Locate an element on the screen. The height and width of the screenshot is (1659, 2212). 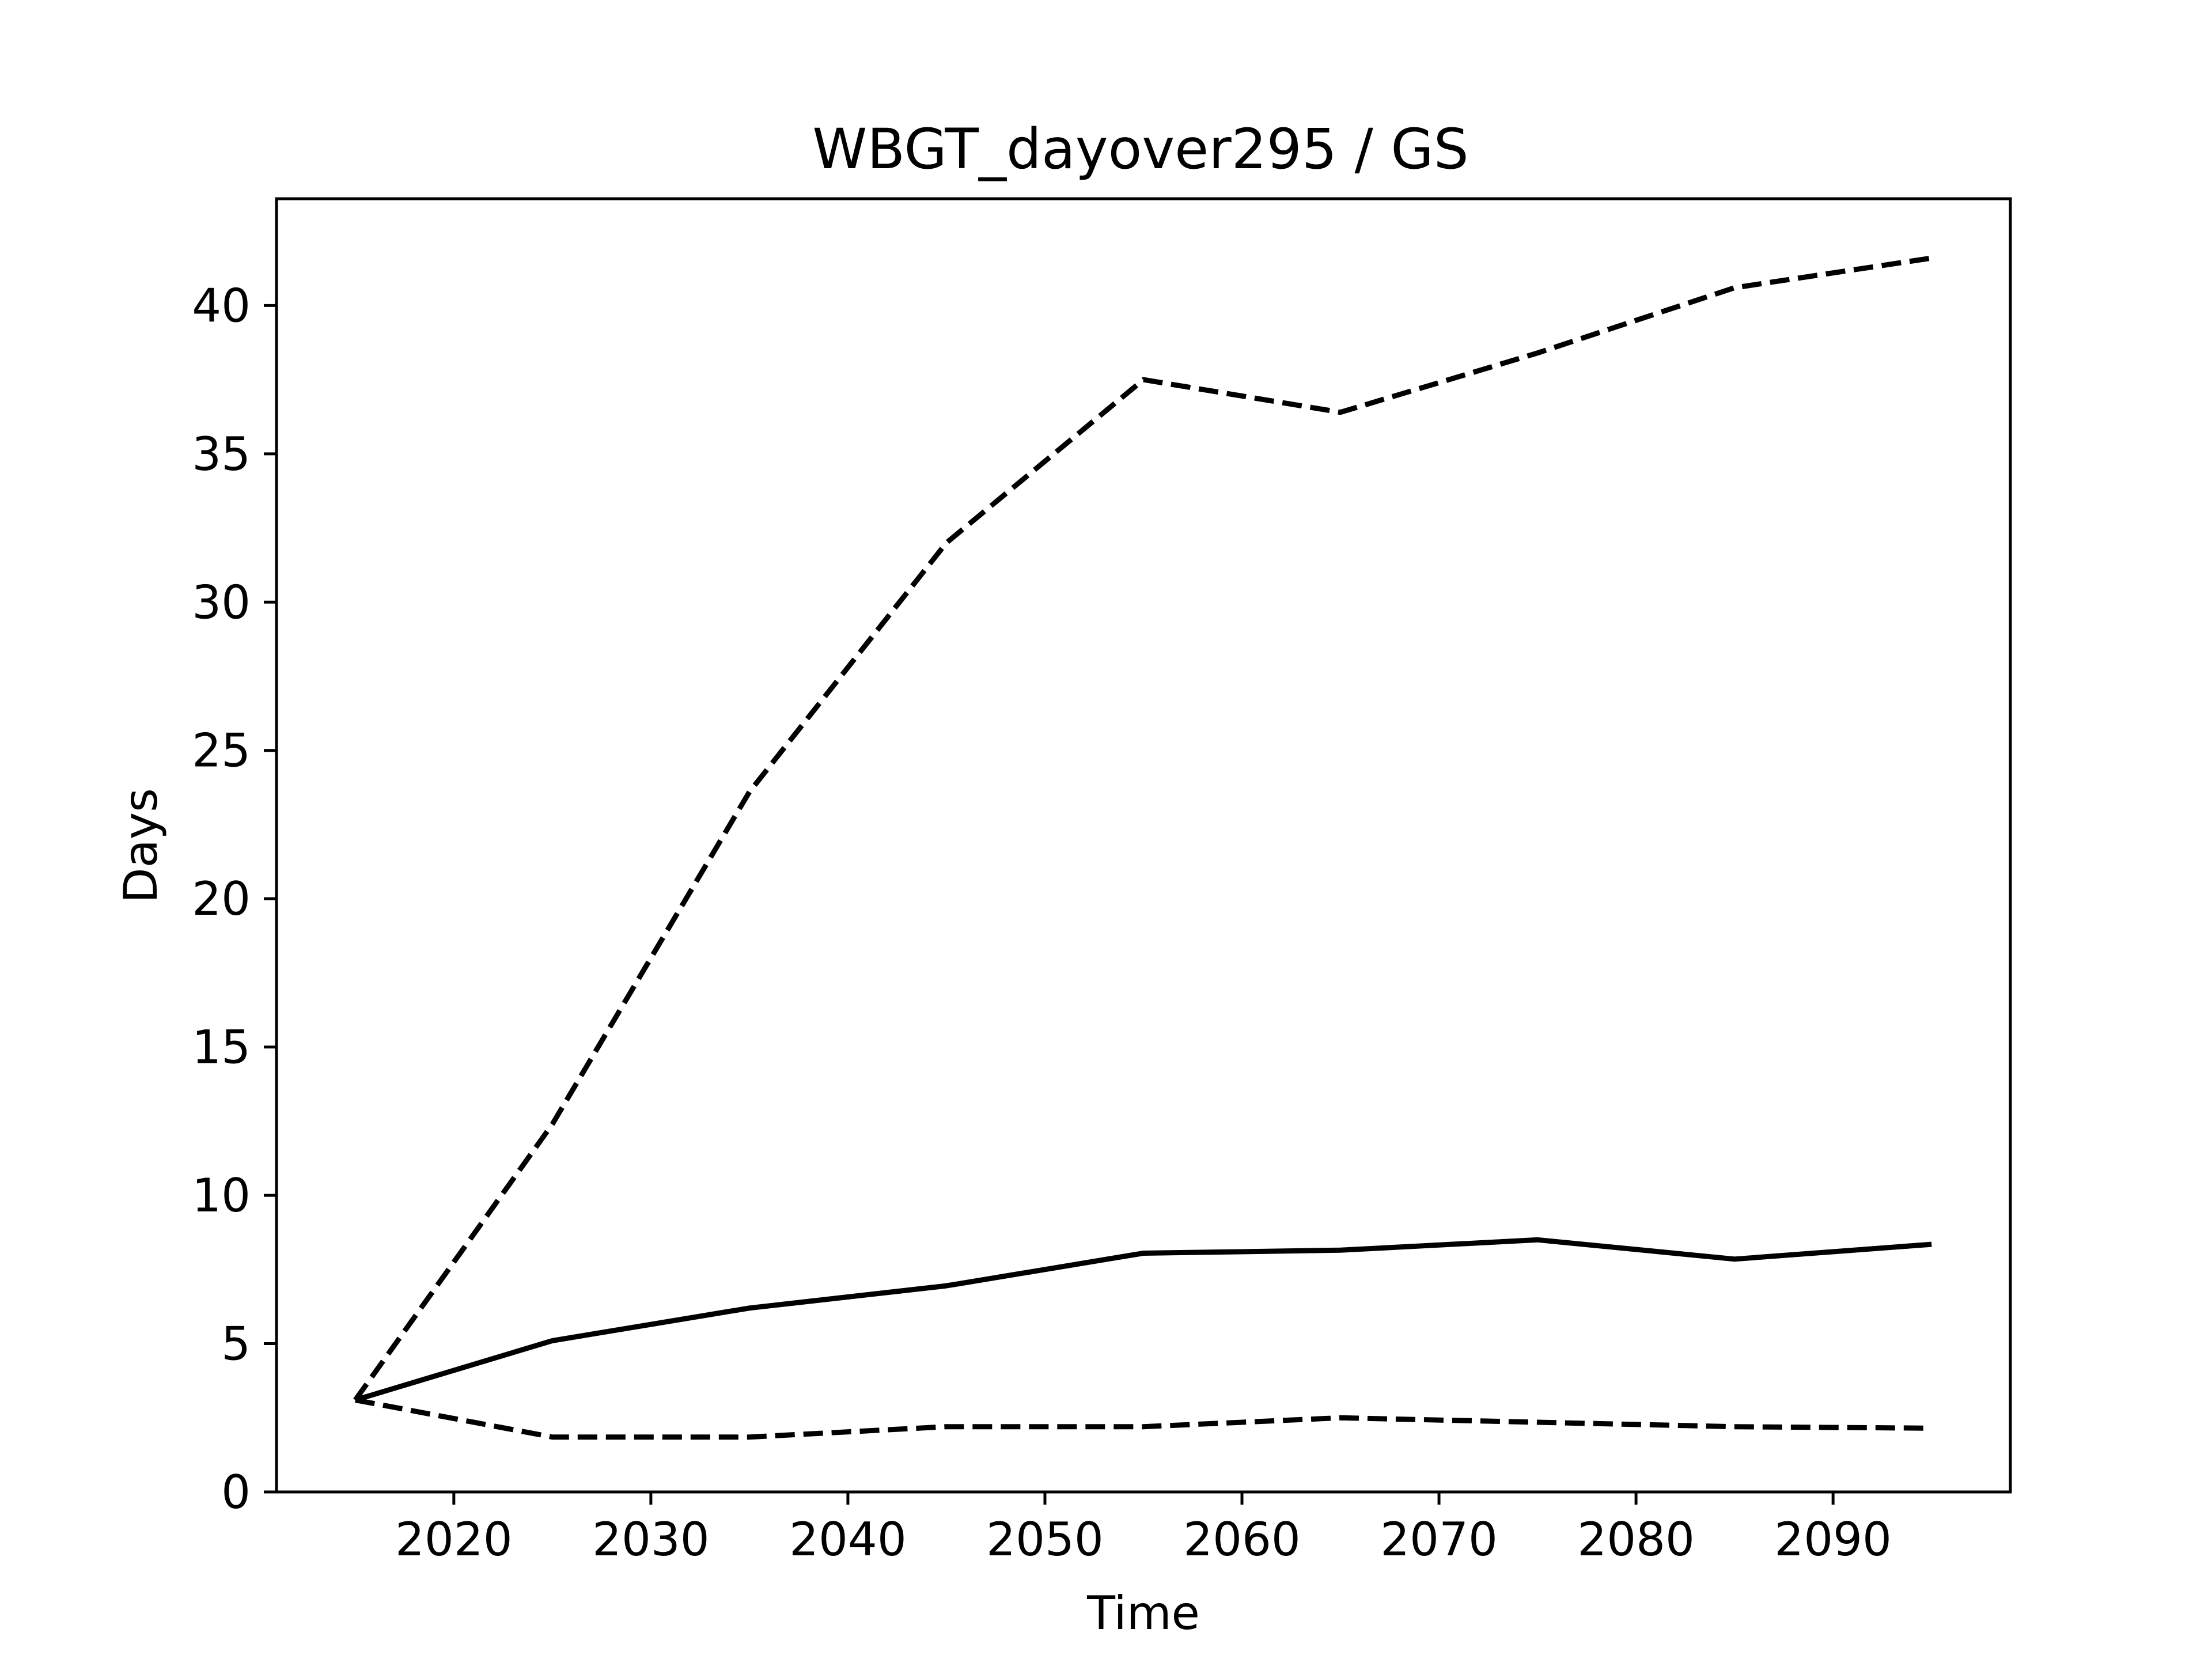
x-tick-label: 2060 is located at coordinates (1242, 1539).